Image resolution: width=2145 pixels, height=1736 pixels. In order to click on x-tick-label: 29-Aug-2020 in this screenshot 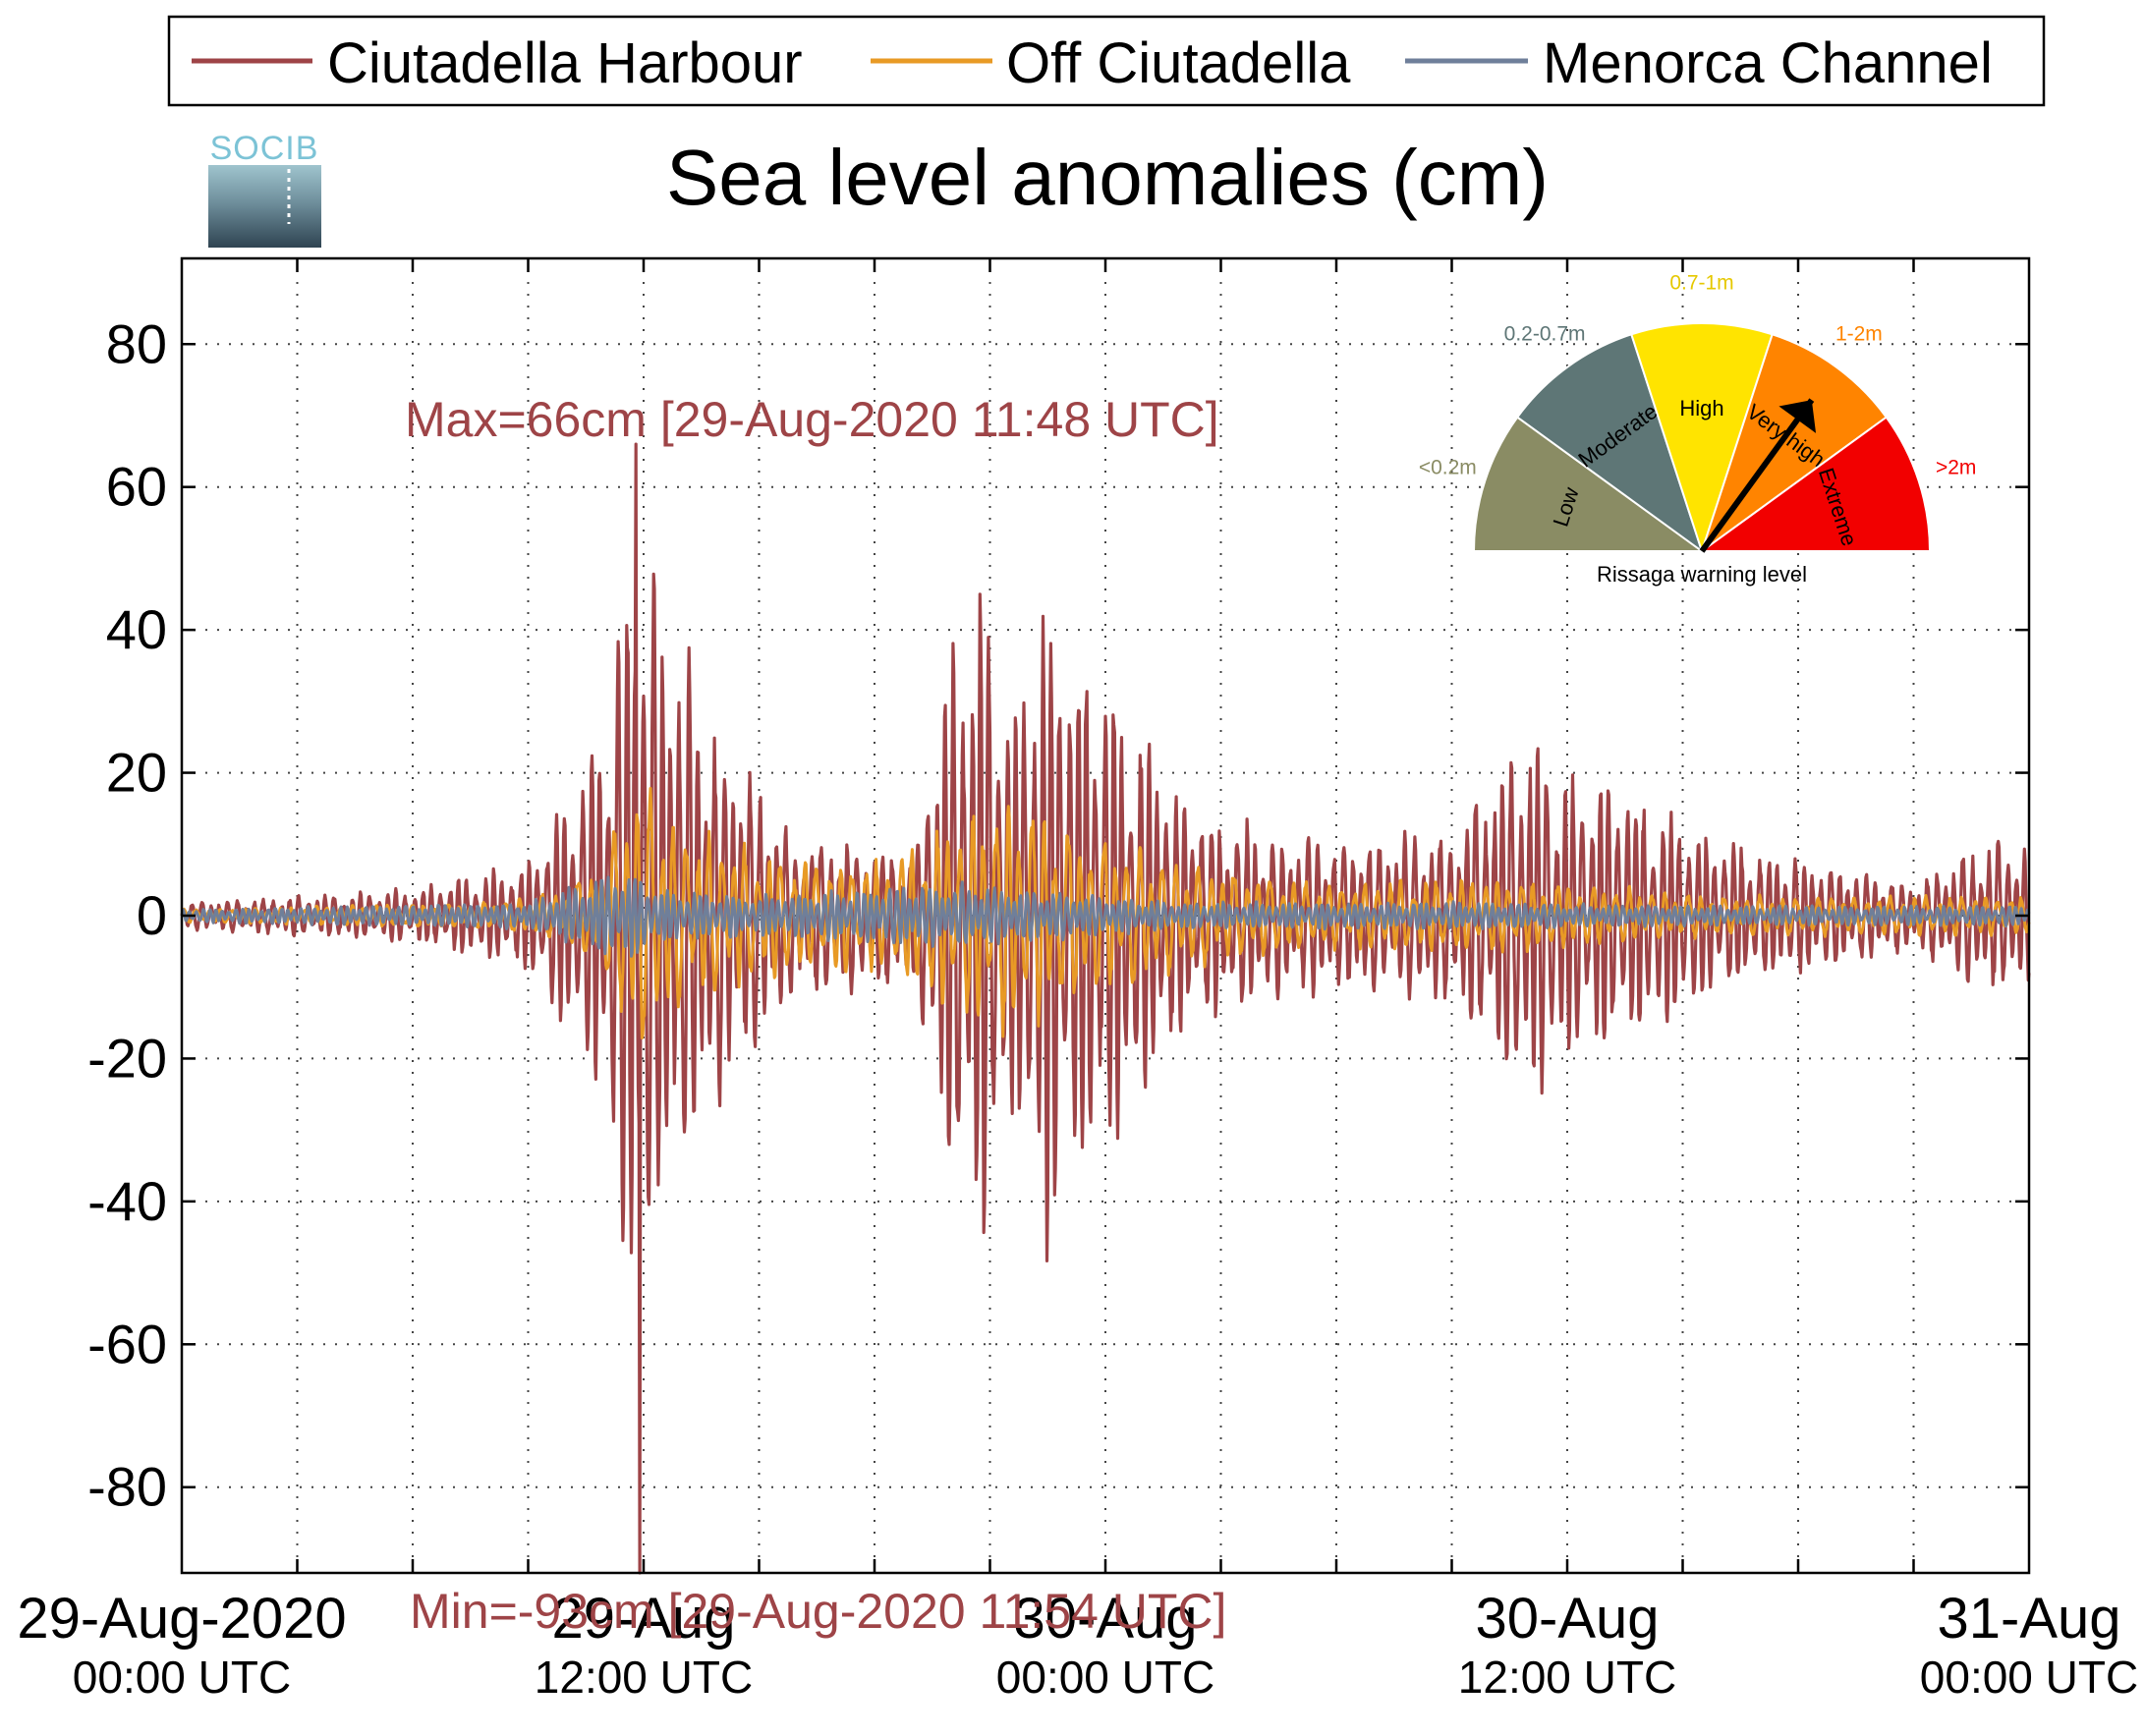, I will do `click(181, 1619)`.